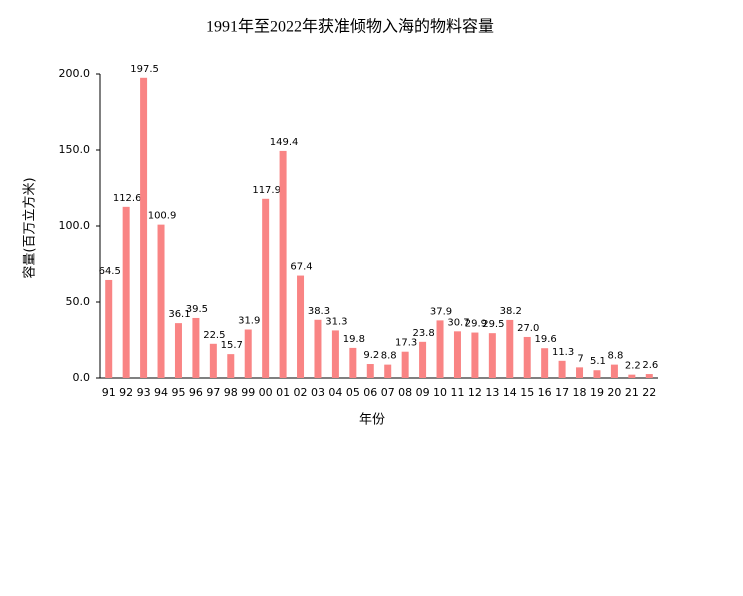 Image resolution: width=743 pixels, height=596 pixels. What do you see at coordinates (406, 343) in the screenshot?
I see `value-label: 17.3` at bounding box center [406, 343].